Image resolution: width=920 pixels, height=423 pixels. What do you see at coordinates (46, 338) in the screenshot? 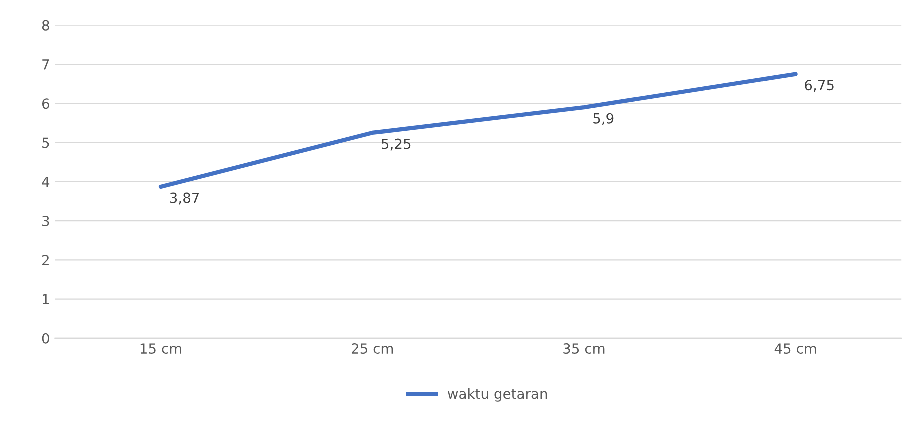
I see `y-tick-label: 0` at bounding box center [46, 338].